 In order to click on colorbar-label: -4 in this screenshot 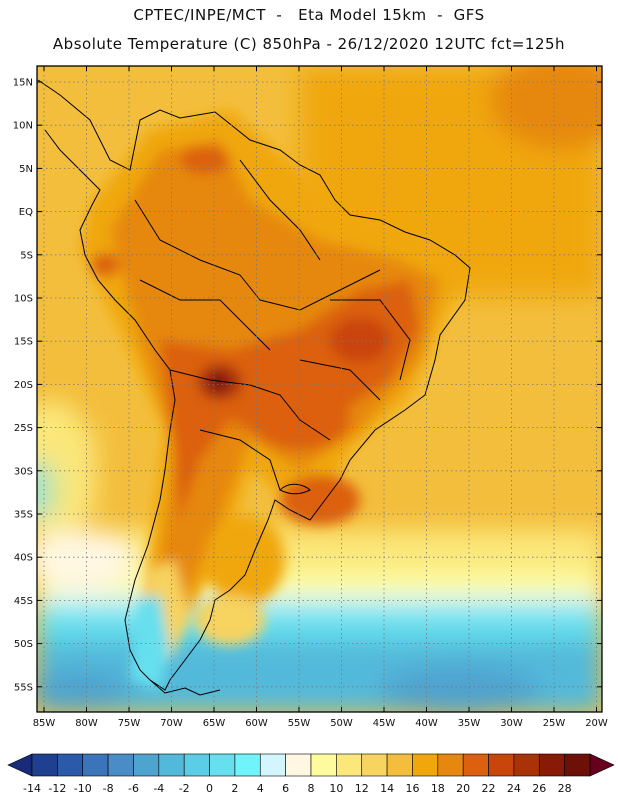, I will do `click(158, 788)`.